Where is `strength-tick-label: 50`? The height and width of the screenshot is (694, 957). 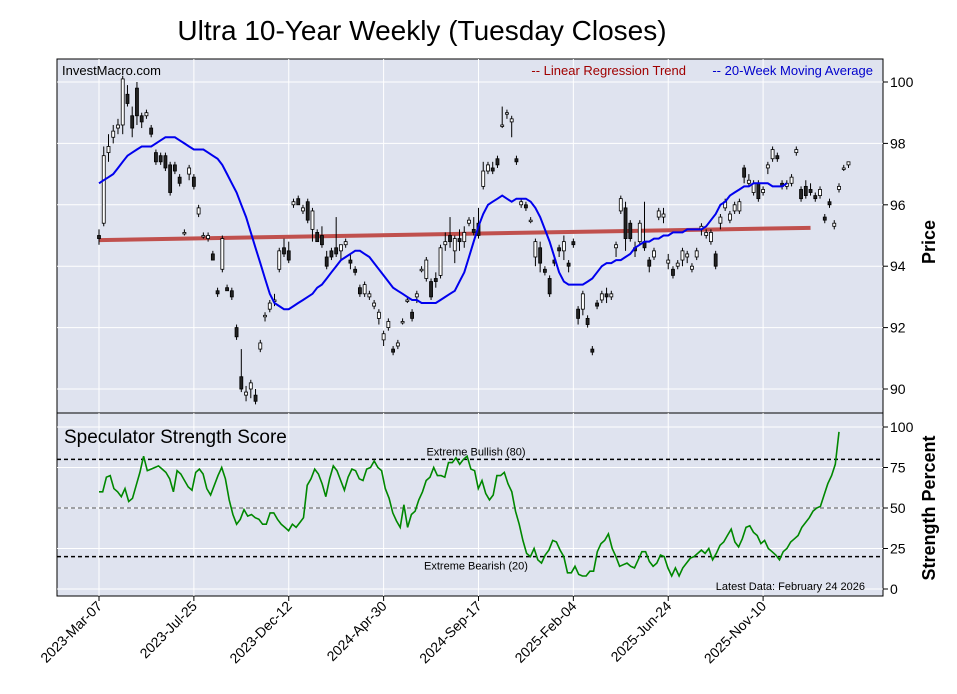
strength-tick-label: 50 is located at coordinates (898, 508).